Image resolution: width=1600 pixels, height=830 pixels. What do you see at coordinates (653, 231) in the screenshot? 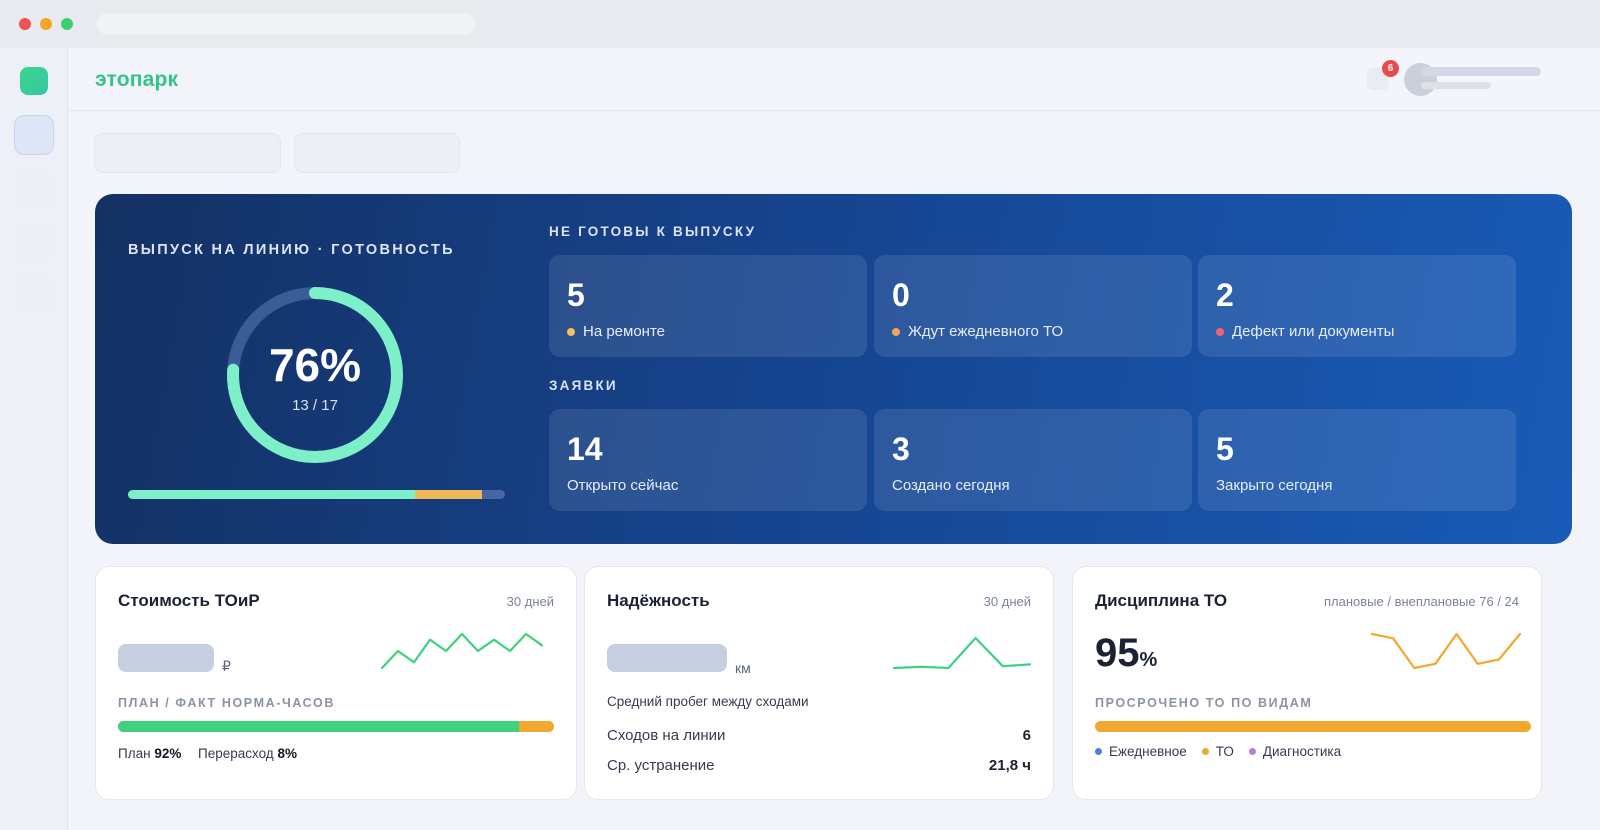
I see `not-ready-title: НЕ ГОТОВЫ К ВЫПУСКУ` at bounding box center [653, 231].